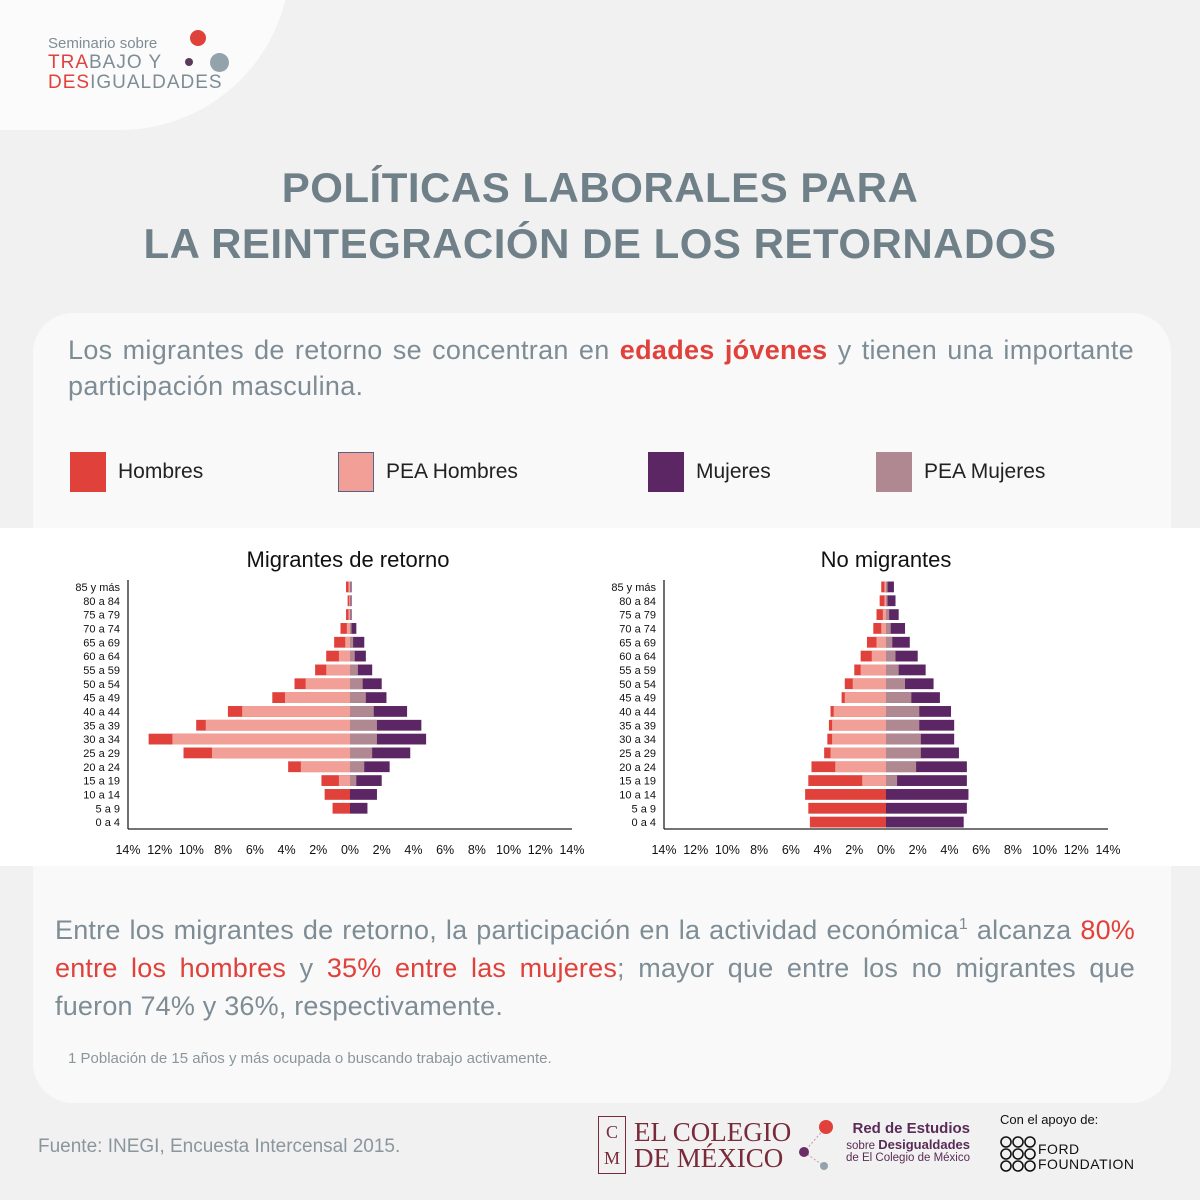  I want to click on y-tick-label: 80 a 84, so click(637, 602).